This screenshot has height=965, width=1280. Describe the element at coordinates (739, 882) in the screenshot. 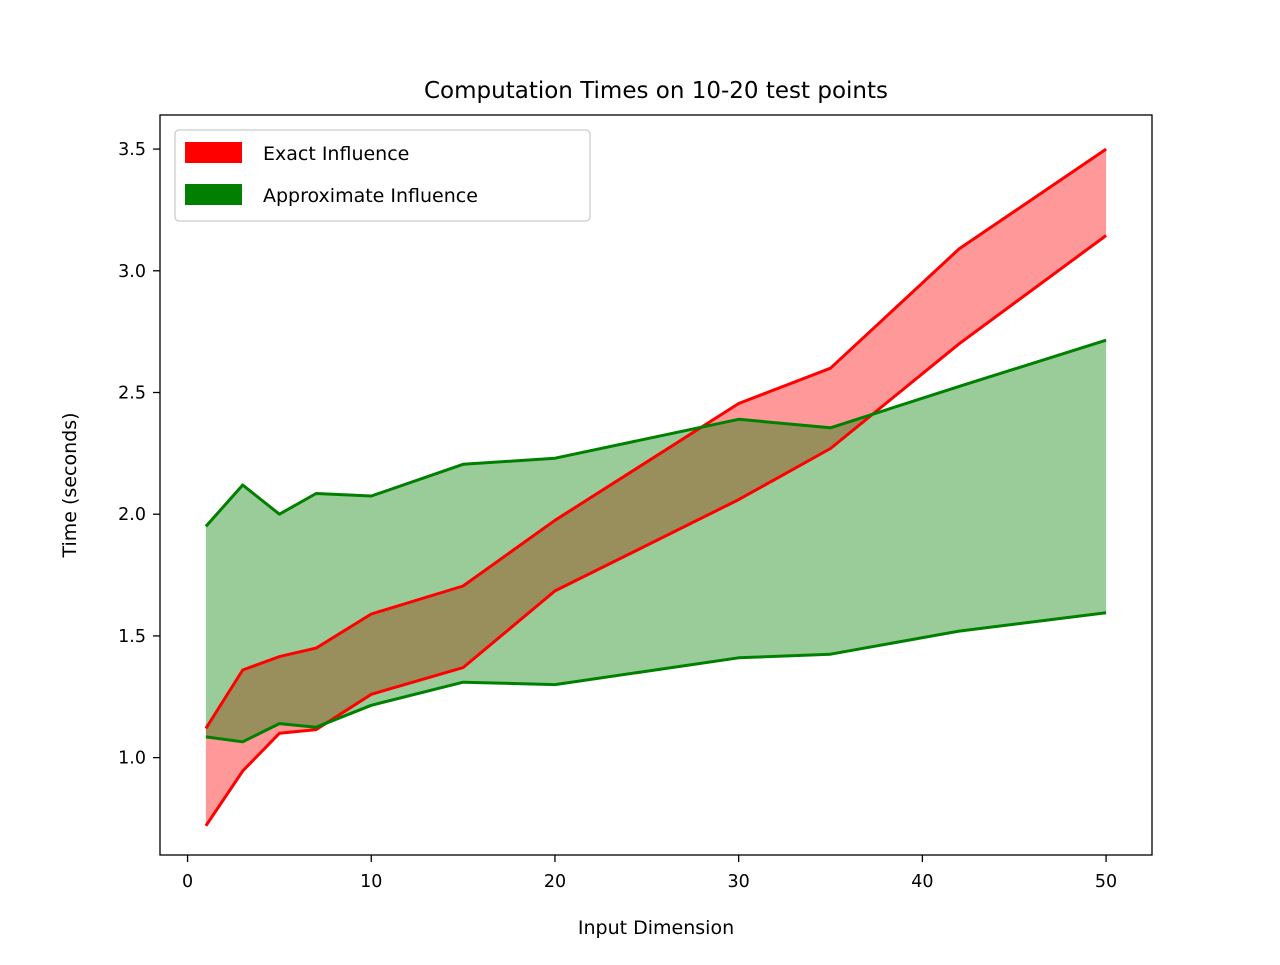

I see `x-tick-label: 30` at that location.